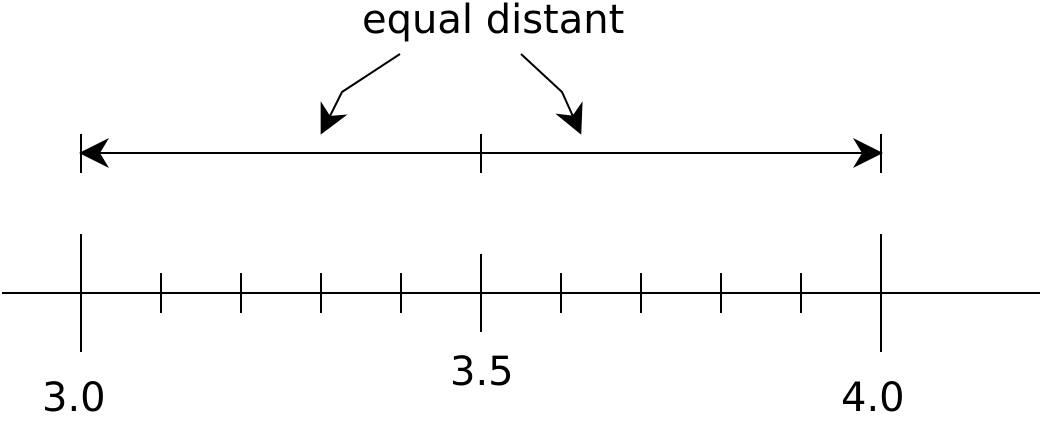 The width and height of the screenshot is (1042, 421). What do you see at coordinates (493, 21) in the screenshot?
I see `equal-distant-annotation: equal distant` at bounding box center [493, 21].